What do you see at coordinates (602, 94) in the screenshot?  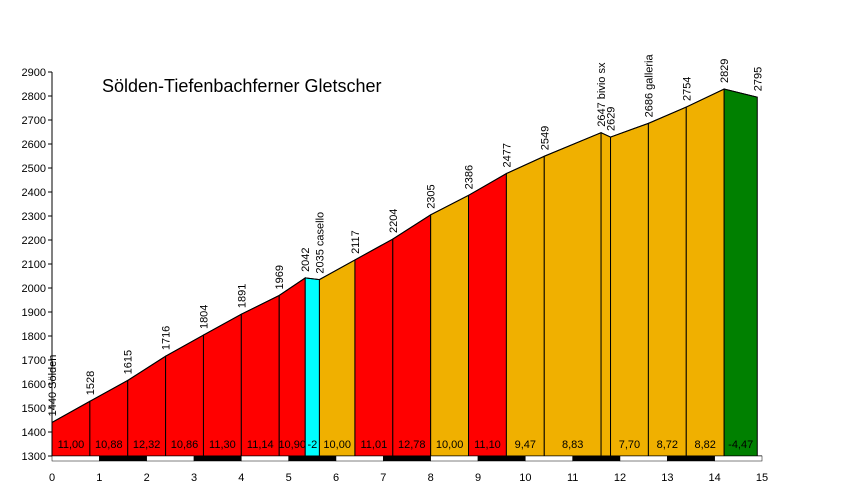 I see `point-label: 2647 bivio sx` at bounding box center [602, 94].